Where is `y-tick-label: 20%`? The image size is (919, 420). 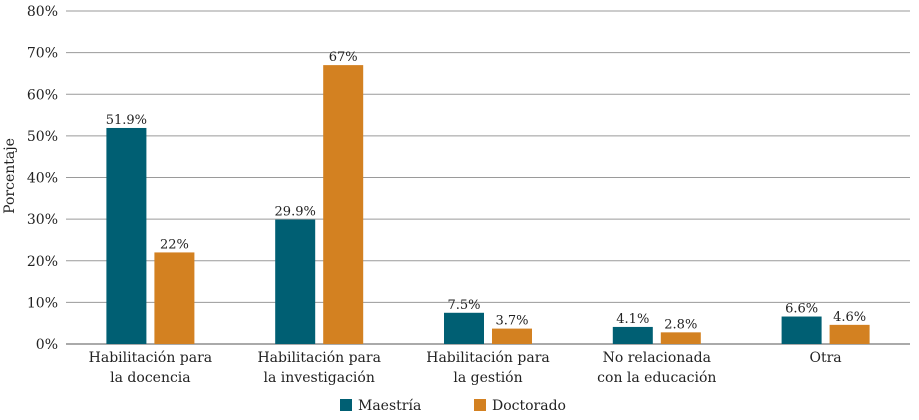 y-tick-label: 20% is located at coordinates (42, 262).